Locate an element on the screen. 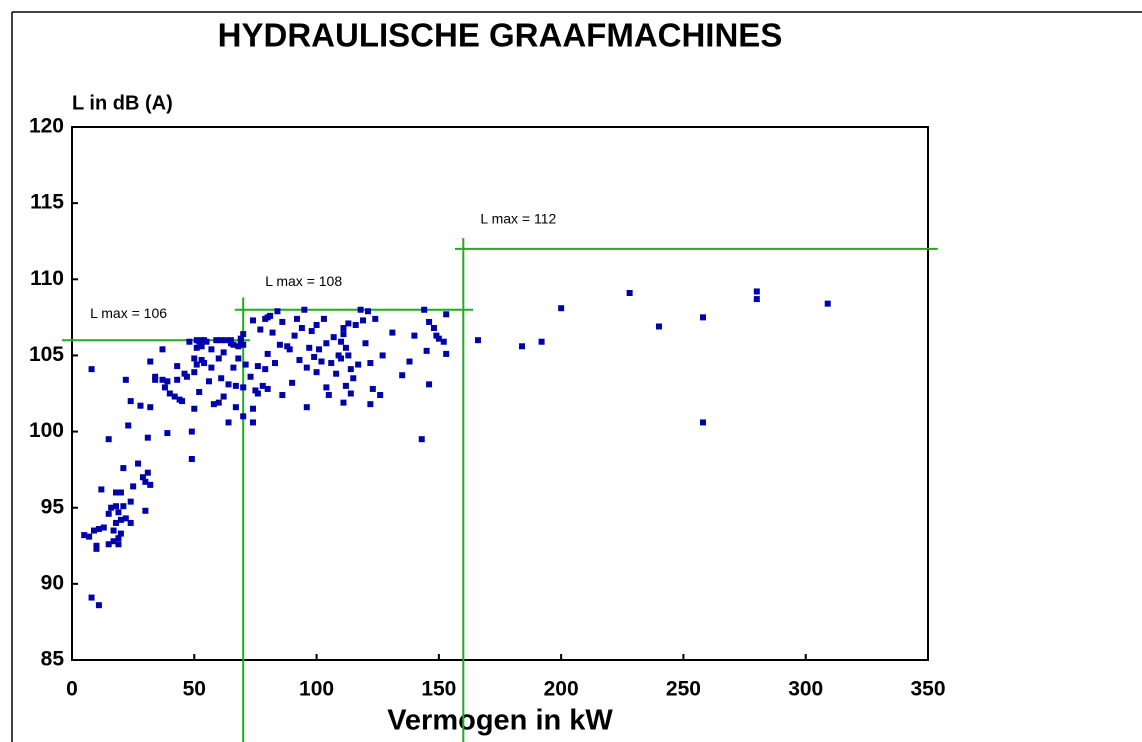 The height and width of the screenshot is (742, 1142). y-tick-label: 85 is located at coordinates (53, 659).